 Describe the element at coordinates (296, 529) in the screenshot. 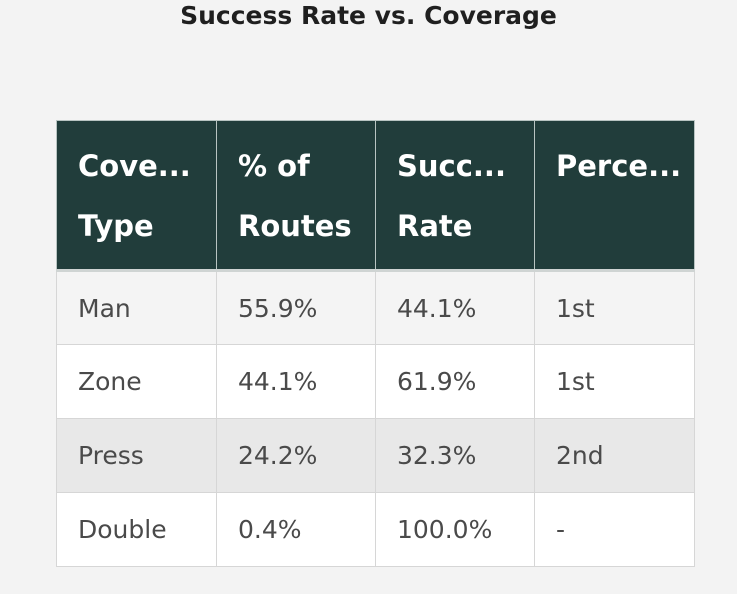

I see `cell-pct-routes: 0.4%` at that location.